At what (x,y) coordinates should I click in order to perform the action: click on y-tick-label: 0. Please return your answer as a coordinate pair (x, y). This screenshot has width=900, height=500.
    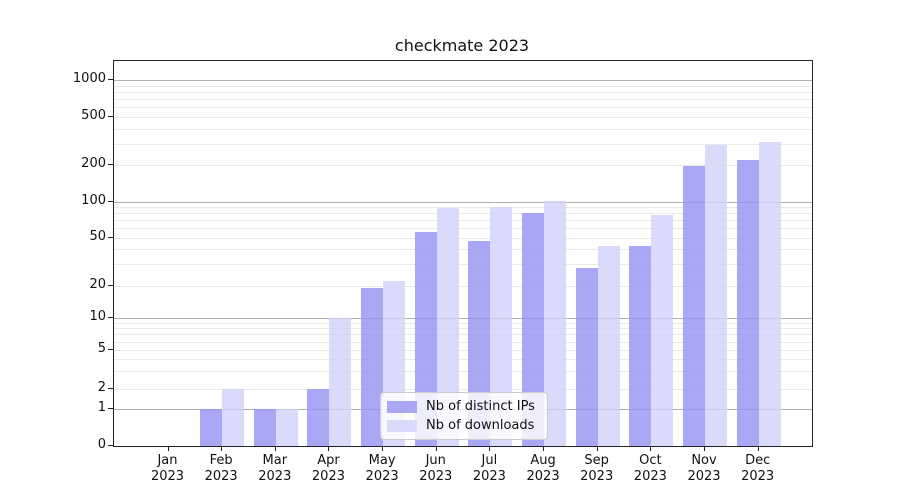
    Looking at the image, I should click on (101, 444).